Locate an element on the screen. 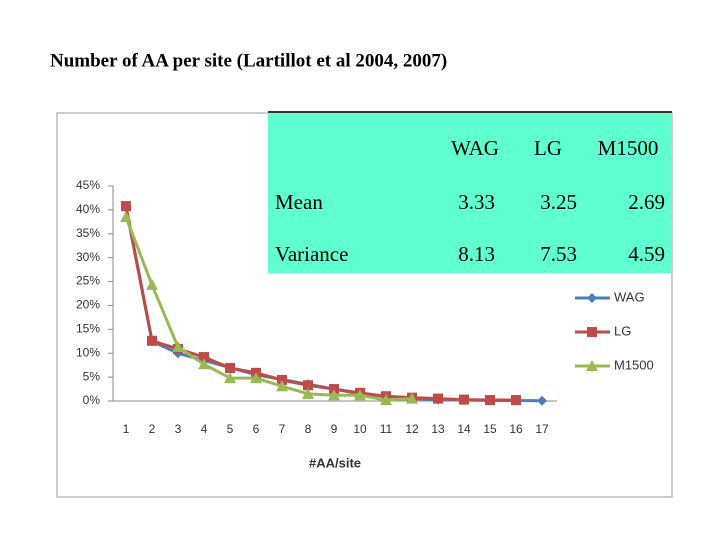 This screenshot has height=545, width=720. x-tick-label: 4 is located at coordinates (204, 429).